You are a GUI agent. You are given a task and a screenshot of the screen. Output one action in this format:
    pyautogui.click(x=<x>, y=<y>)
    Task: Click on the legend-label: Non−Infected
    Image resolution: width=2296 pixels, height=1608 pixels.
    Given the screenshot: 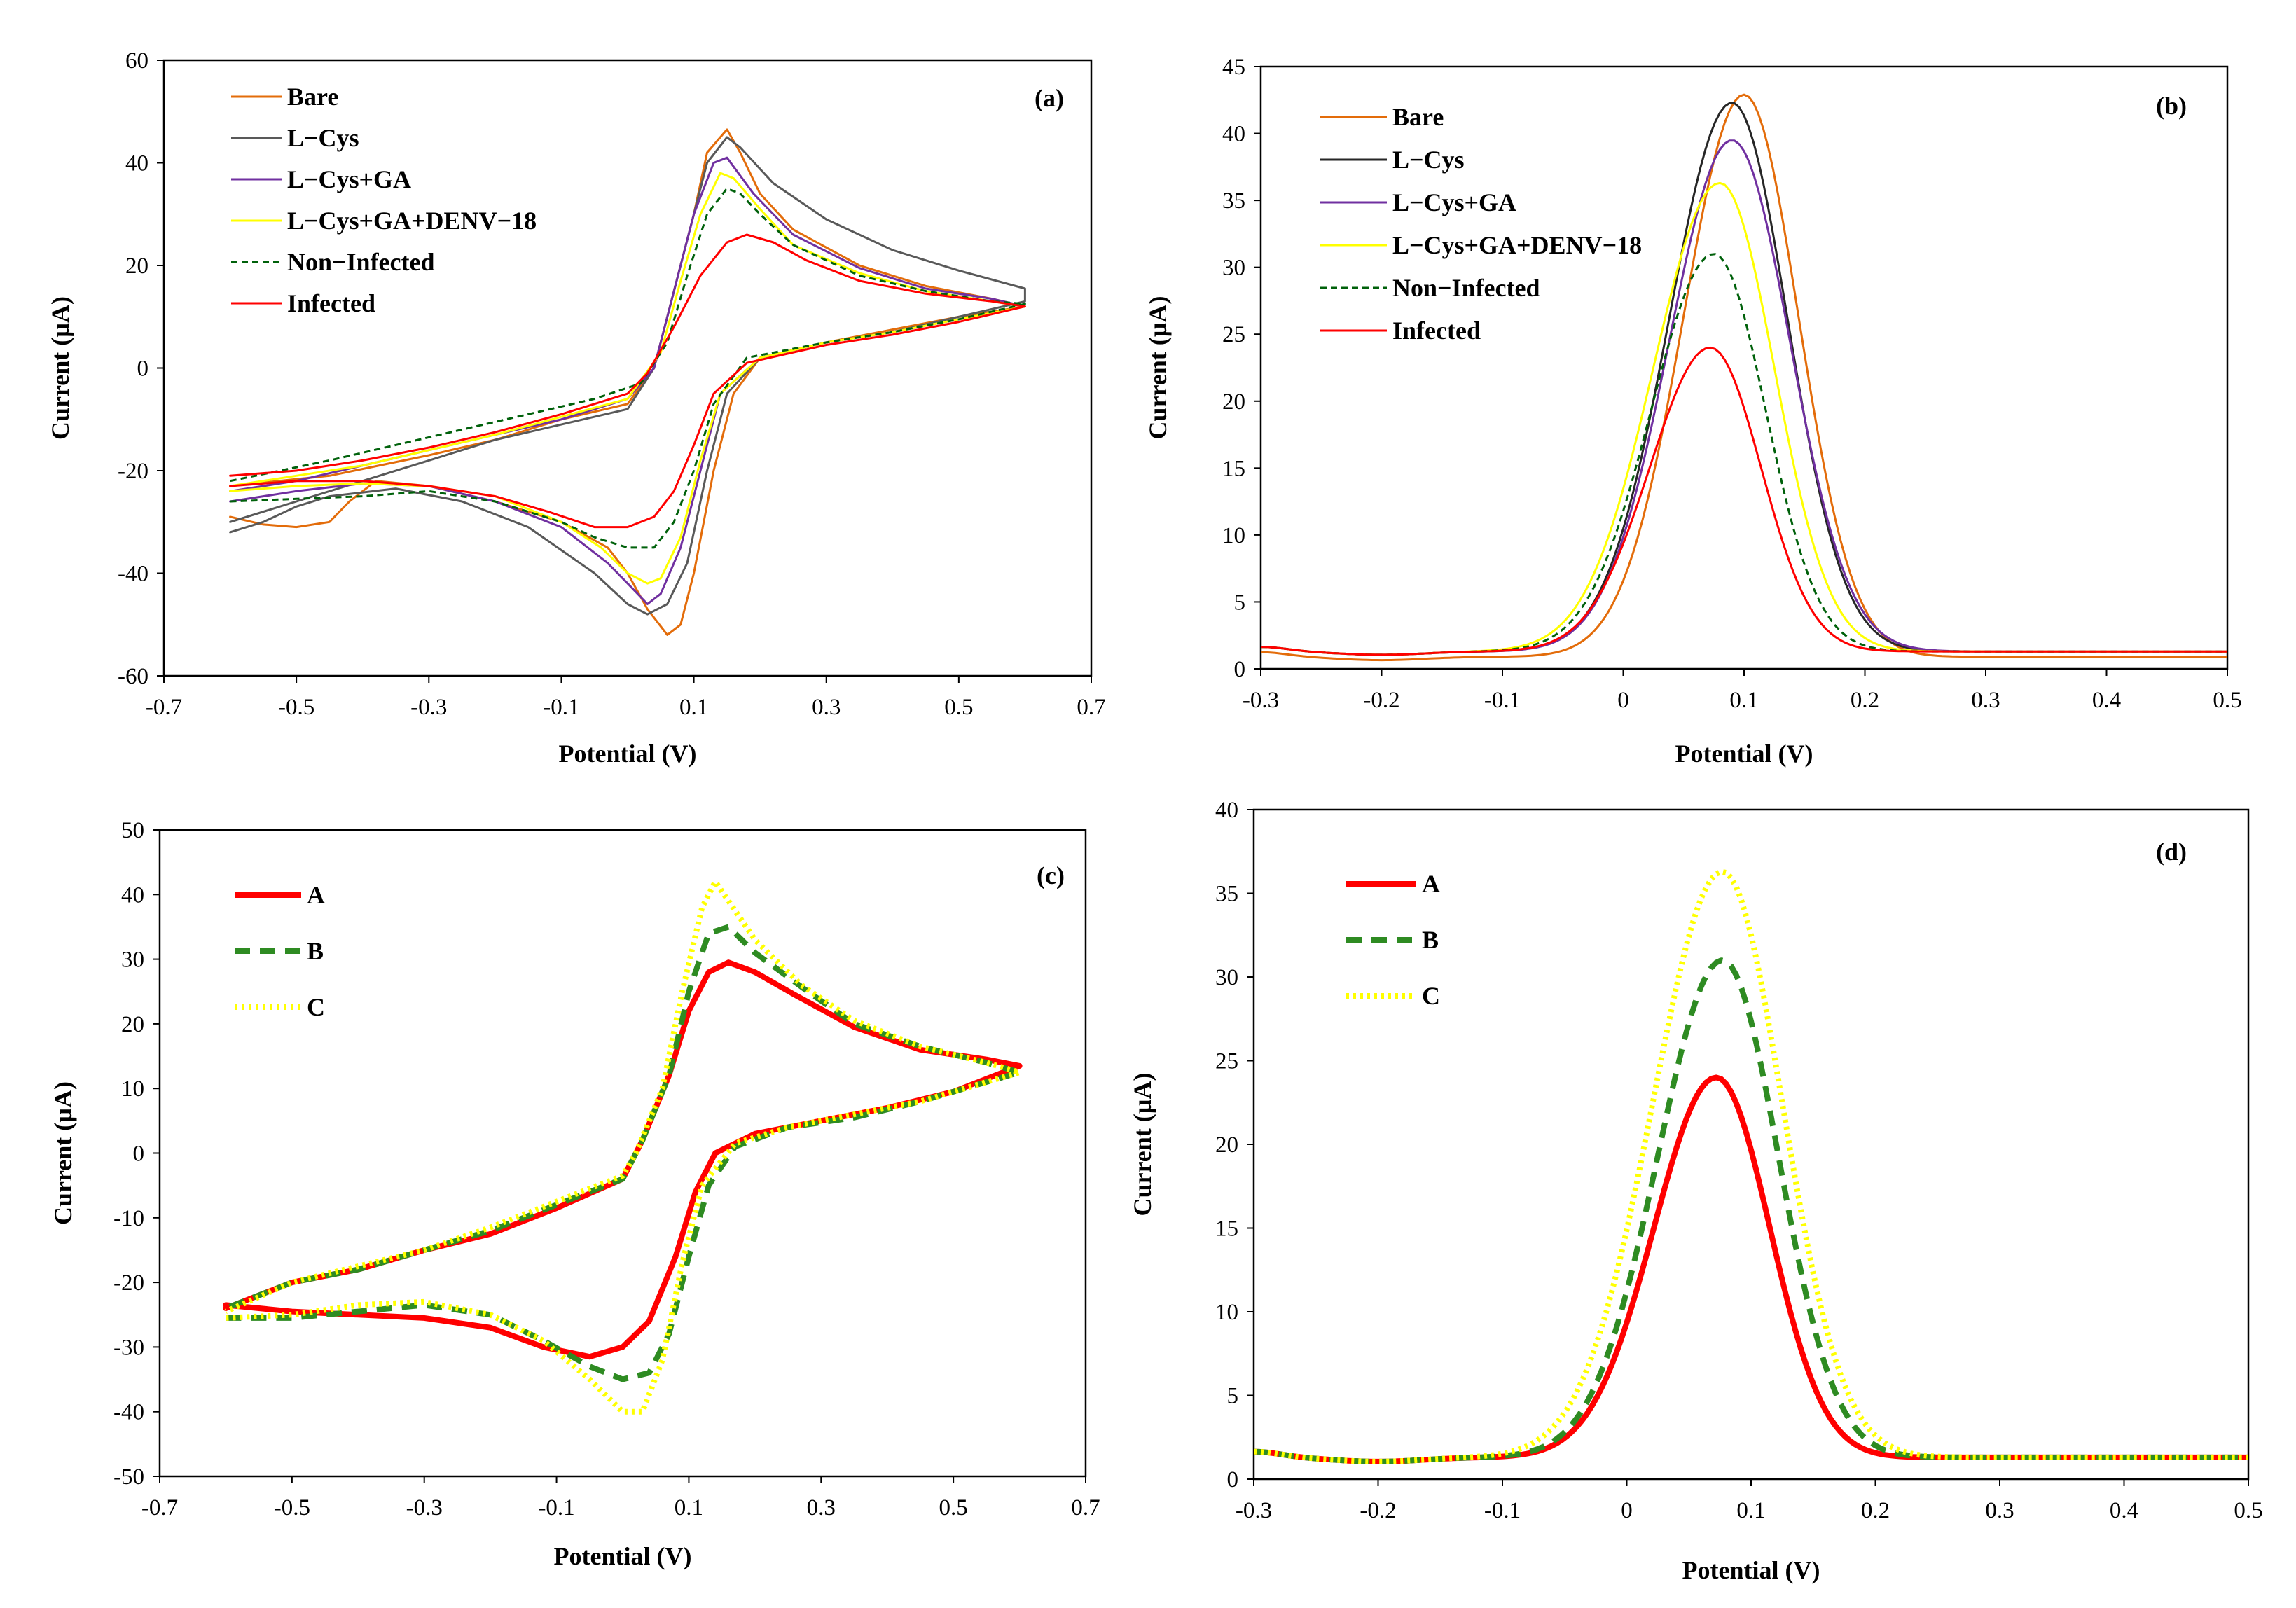 What is the action you would take?
    pyautogui.click(x=1466, y=288)
    